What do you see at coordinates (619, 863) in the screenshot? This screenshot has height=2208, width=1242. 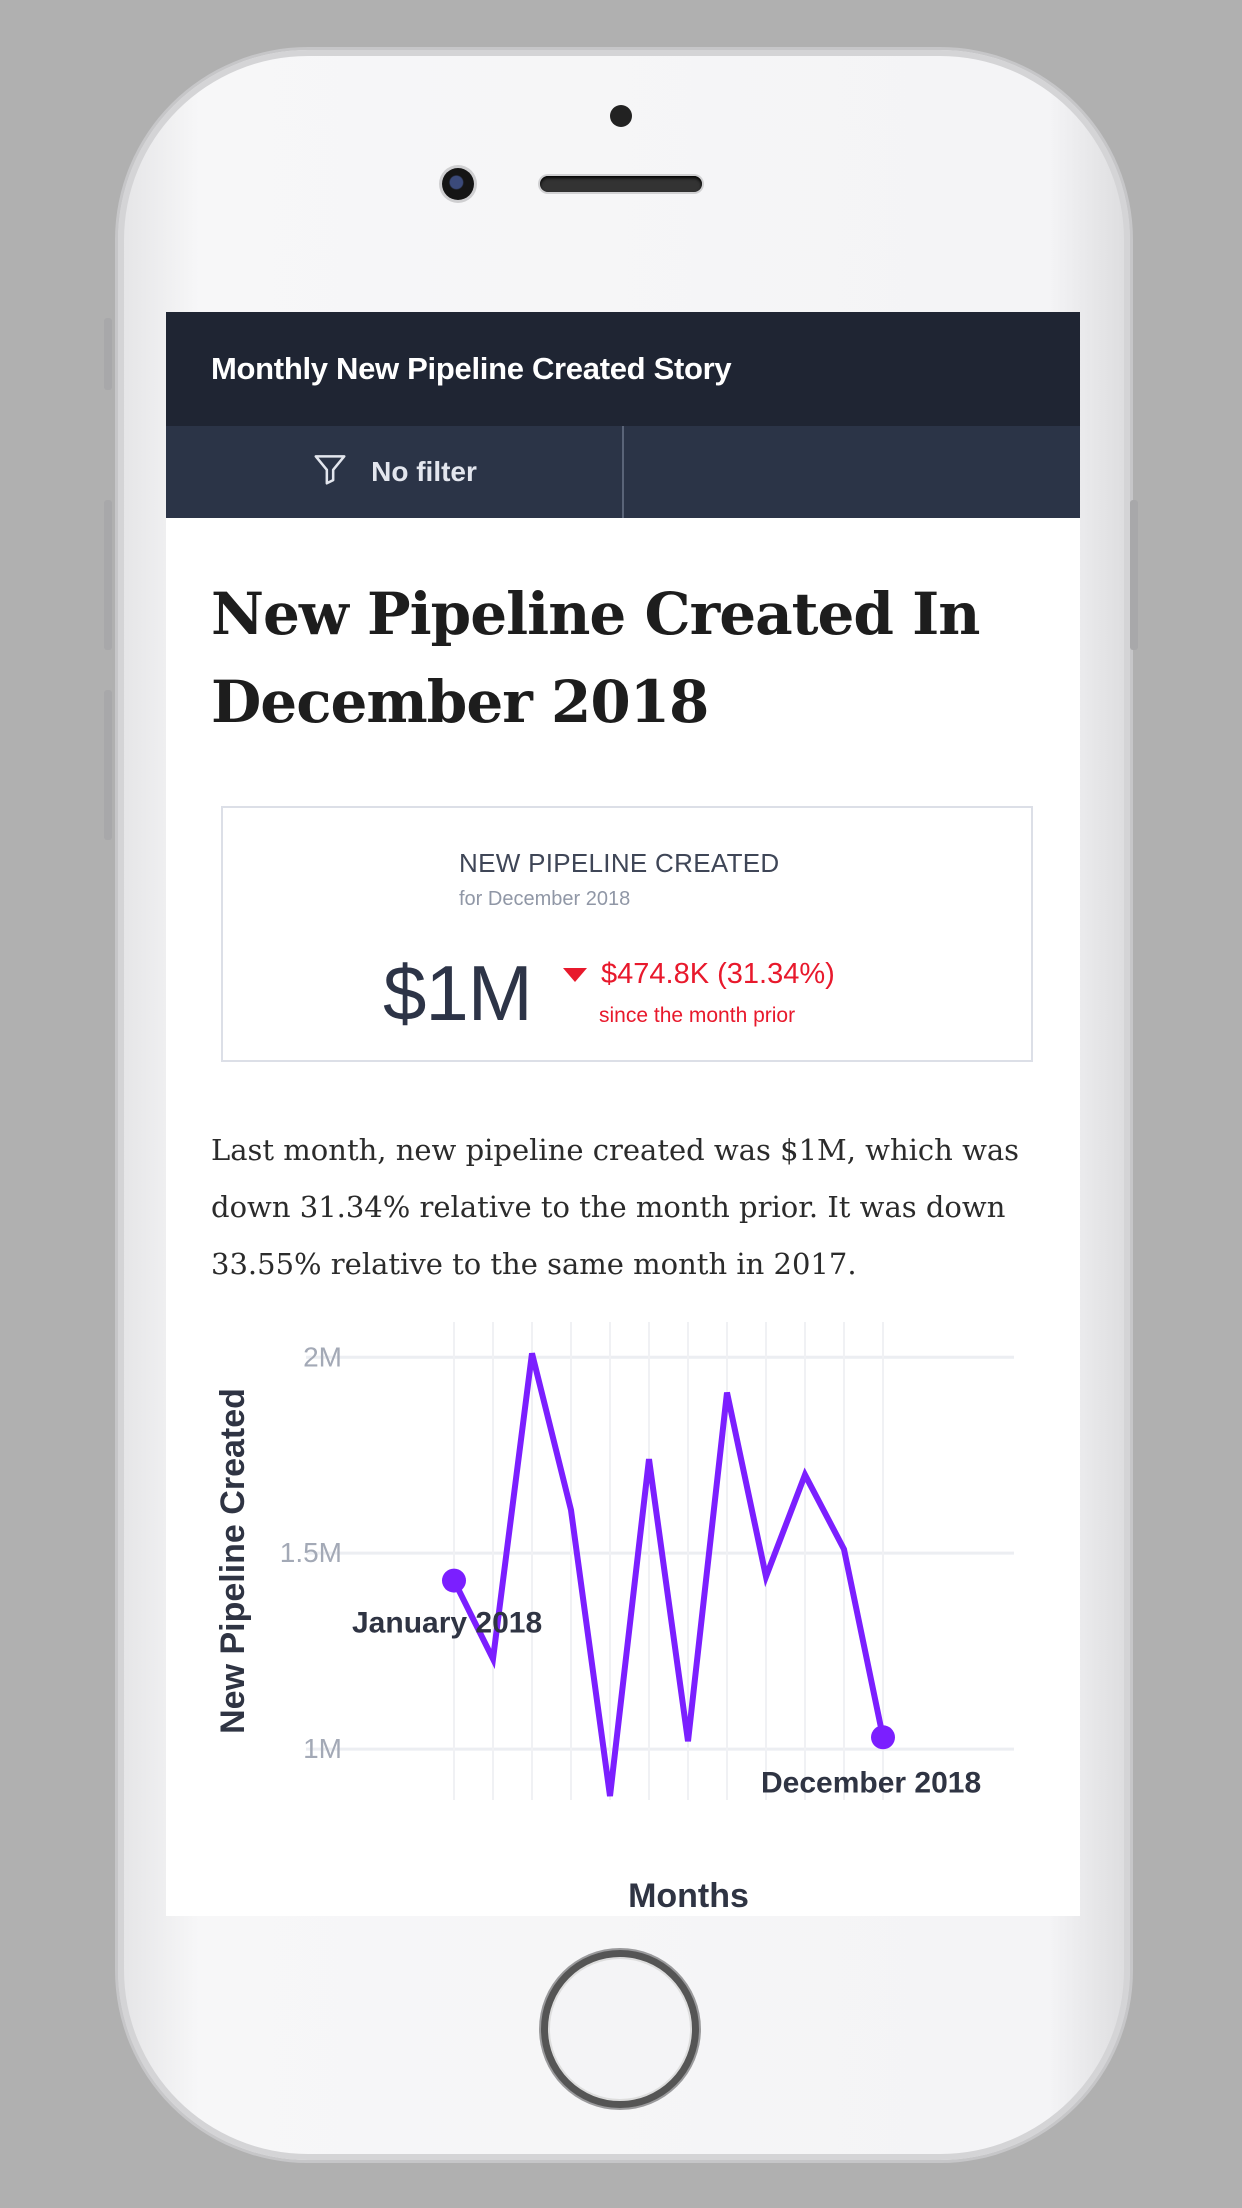 I see `kpi-title: NEW PIPELINE CREATED` at bounding box center [619, 863].